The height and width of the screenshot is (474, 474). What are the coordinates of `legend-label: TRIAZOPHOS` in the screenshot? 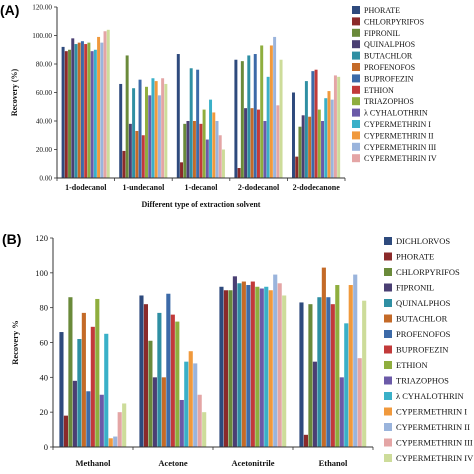 It's located at (422, 381).